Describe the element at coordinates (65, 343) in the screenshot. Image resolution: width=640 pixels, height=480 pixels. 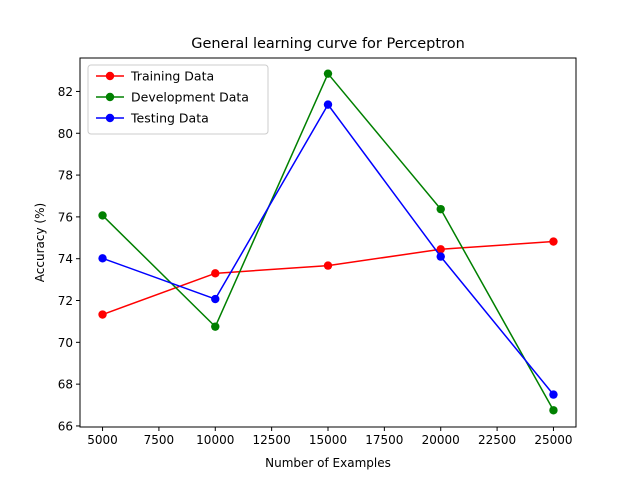
I see `y-tick-label: 70` at that location.